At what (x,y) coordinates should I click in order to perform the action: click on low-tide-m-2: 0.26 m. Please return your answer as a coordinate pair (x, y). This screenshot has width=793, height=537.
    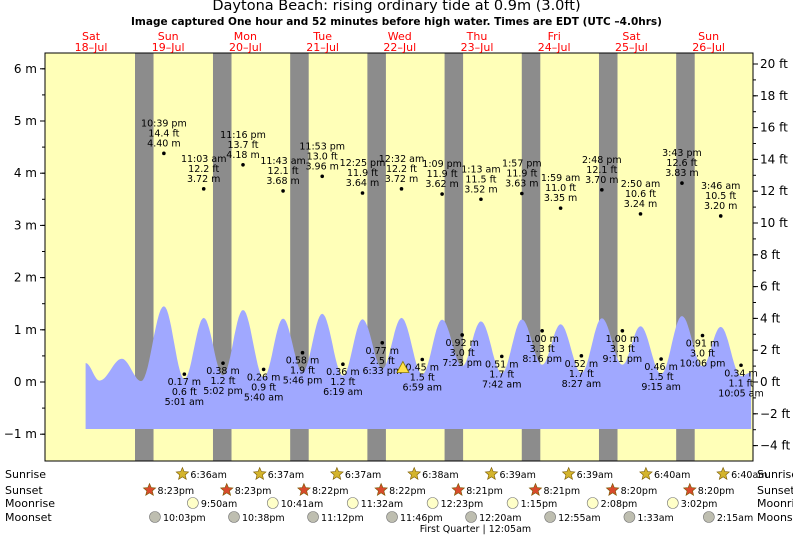
    Looking at the image, I should click on (263, 377).